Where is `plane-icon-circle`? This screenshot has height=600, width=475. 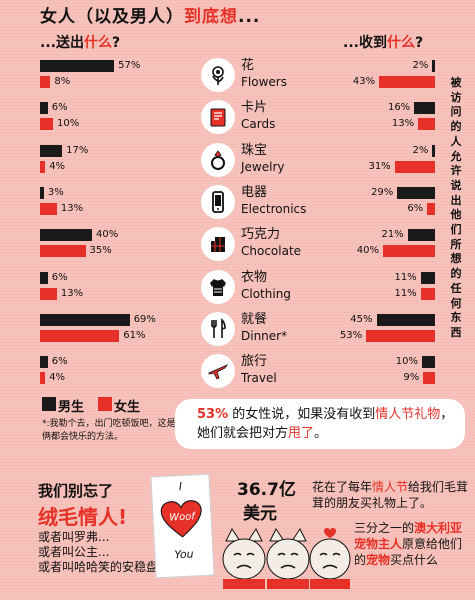
plane-icon-circle is located at coordinates (218, 371).